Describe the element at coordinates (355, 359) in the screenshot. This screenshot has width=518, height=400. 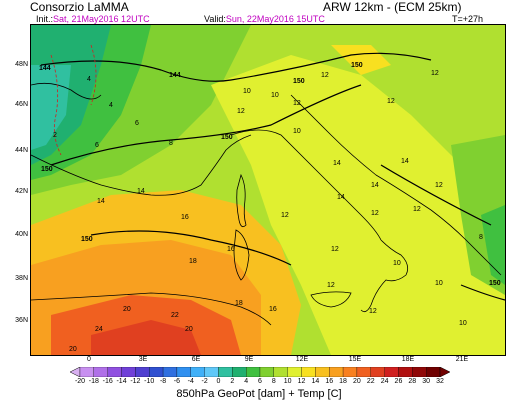
I see `lon-label: 15E` at that location.